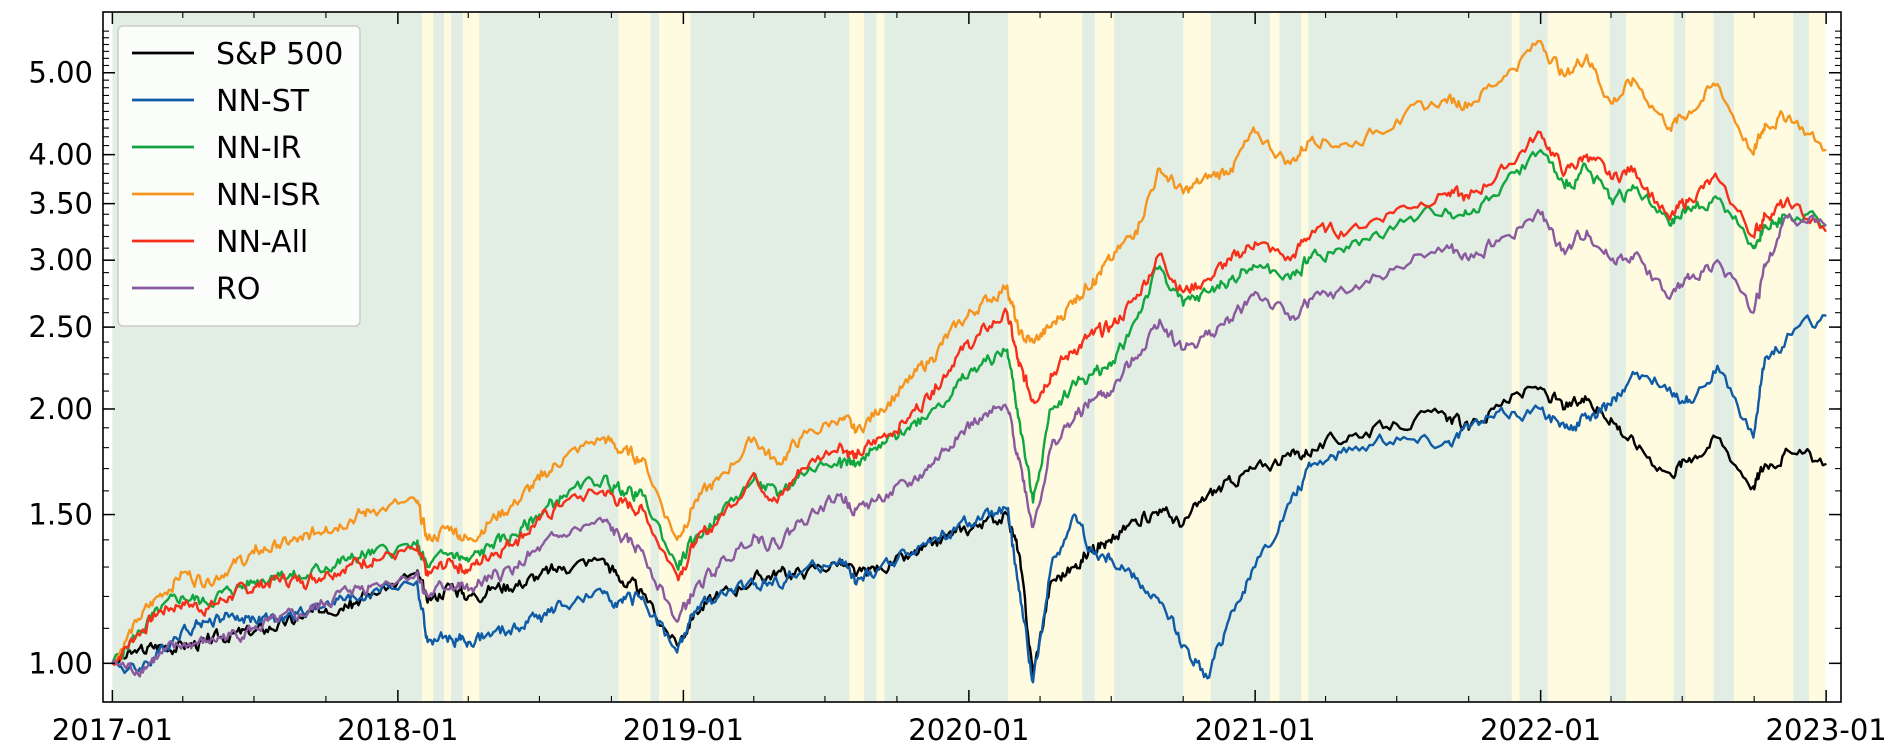 Image resolution: width=1901 pixels, height=756 pixels. Describe the element at coordinates (262, 242) in the screenshot. I see `legend-label-nn-all: NN-All` at that location.